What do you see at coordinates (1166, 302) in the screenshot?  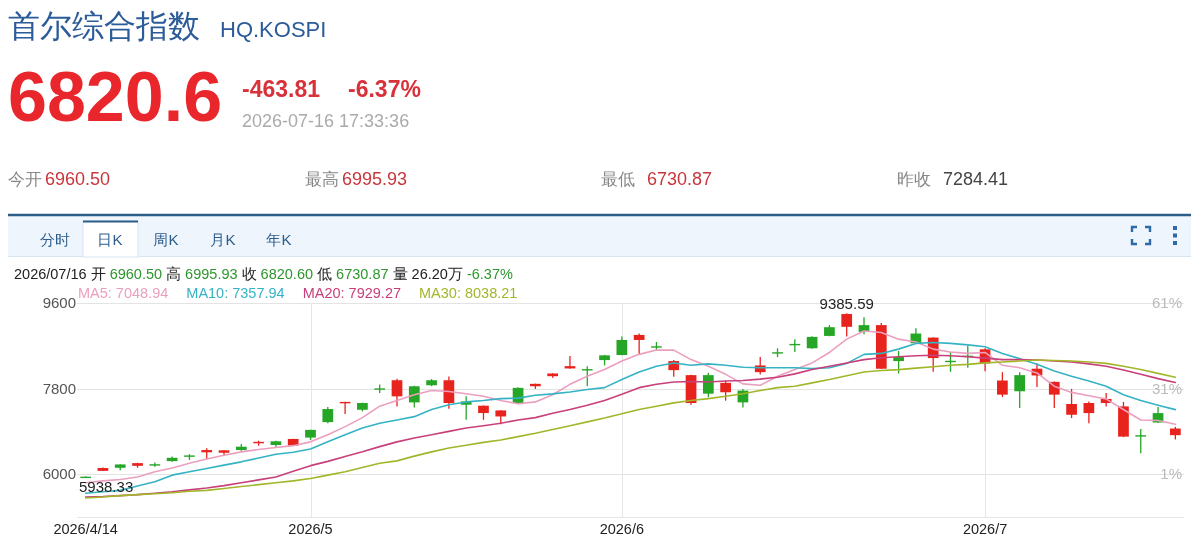 I see `y2-tick-label: 61%` at bounding box center [1166, 302].